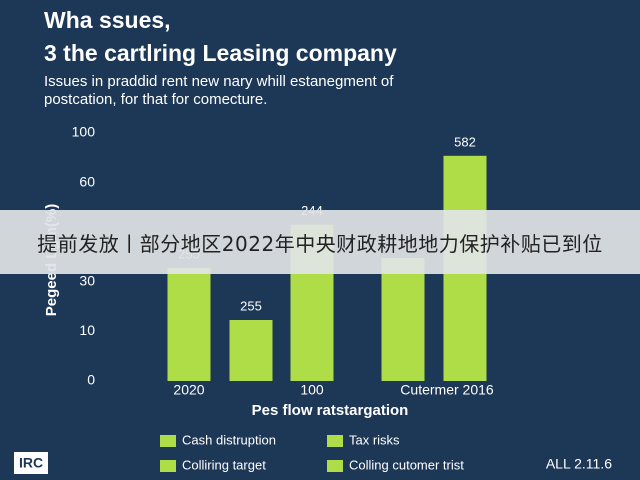  Describe the element at coordinates (312, 390) in the screenshot. I see `x-tick-label: 100` at that location.